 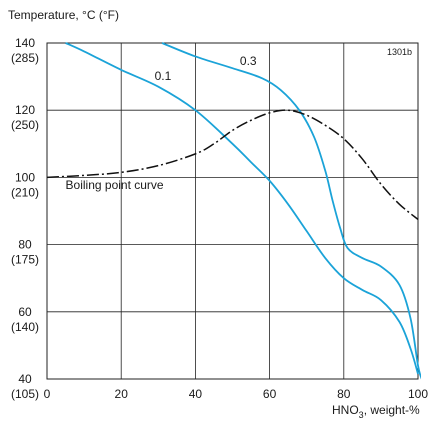 What do you see at coordinates (248, 61) in the screenshot?
I see `series-label: 0.3` at bounding box center [248, 61].